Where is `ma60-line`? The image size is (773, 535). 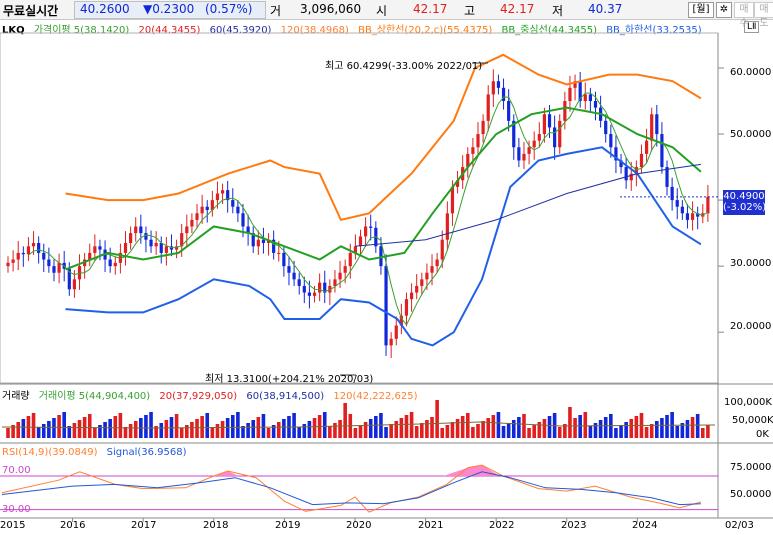 ma60-line is located at coordinates (527, 205).